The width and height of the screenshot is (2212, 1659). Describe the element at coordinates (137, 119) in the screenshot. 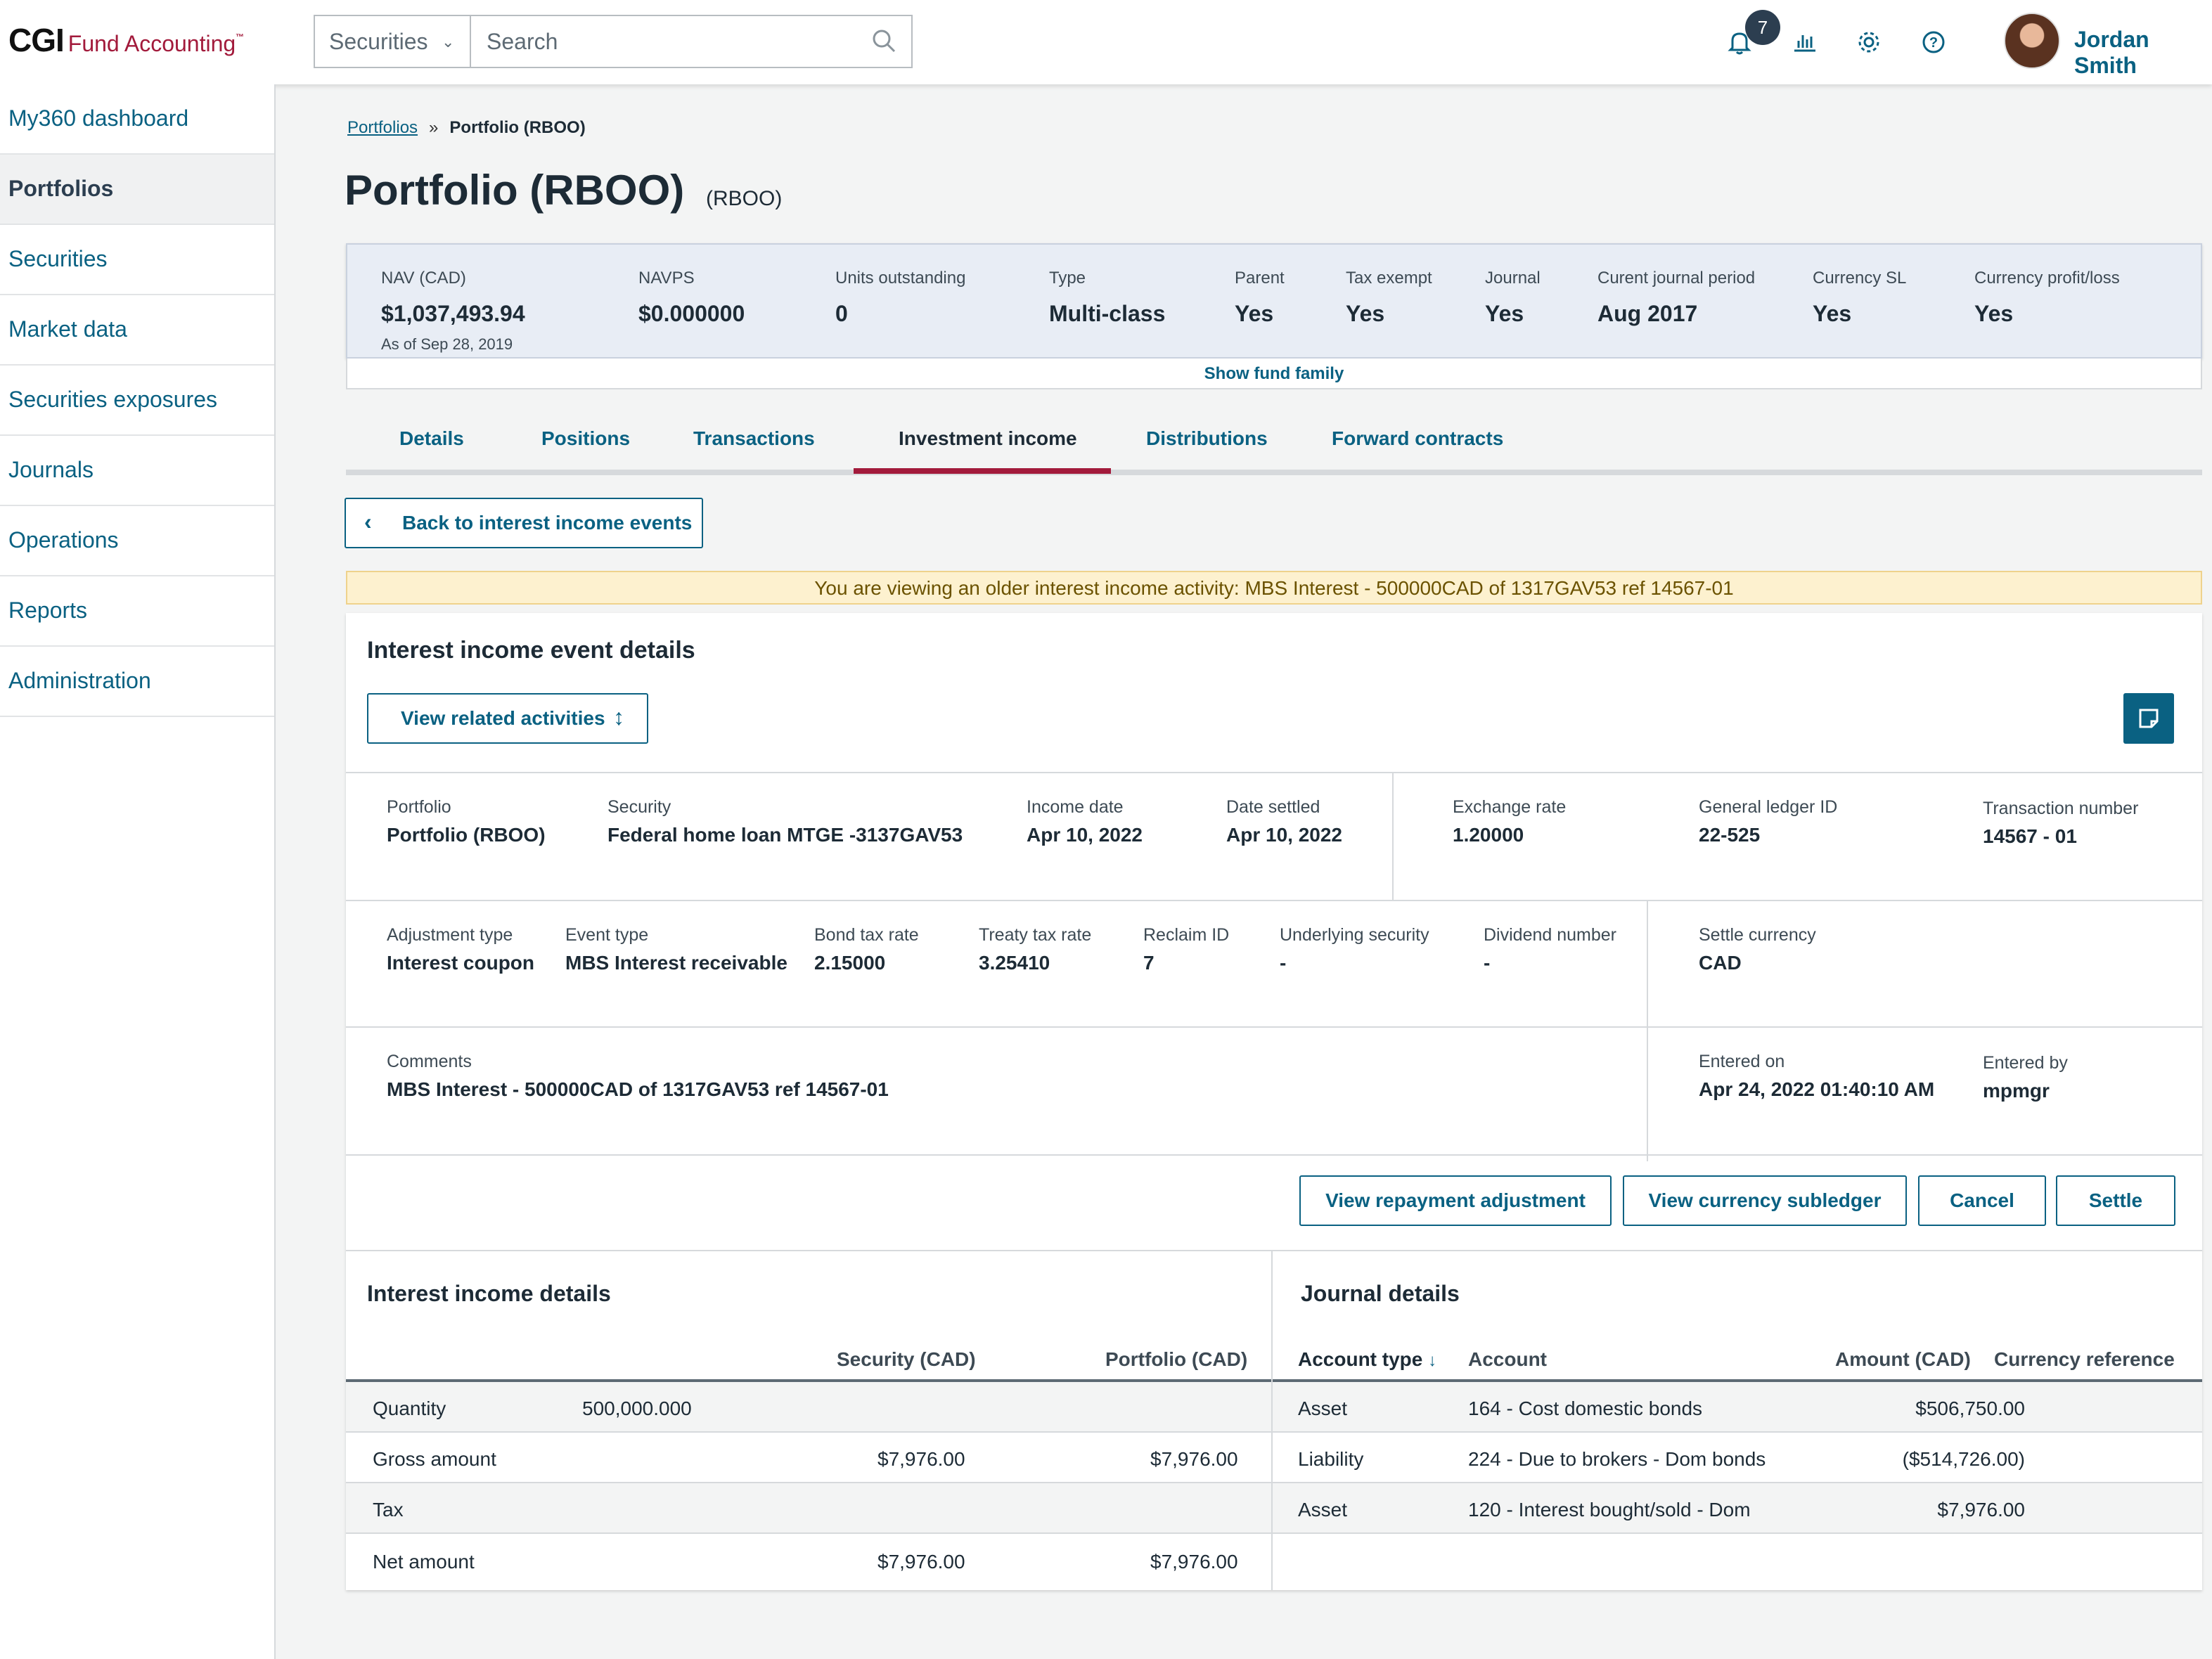

I see `sidebar-item-dashboard: My360 dashboard` at that location.